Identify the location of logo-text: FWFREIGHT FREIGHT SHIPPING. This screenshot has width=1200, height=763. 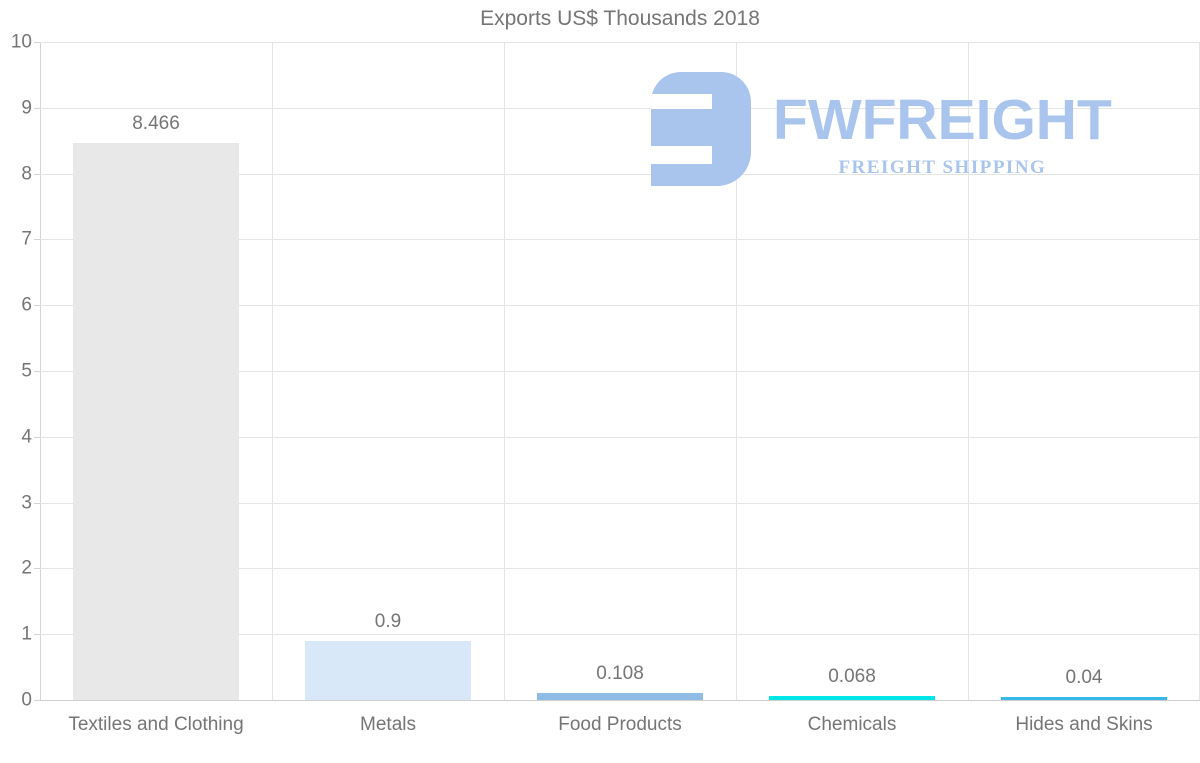
(942, 125).